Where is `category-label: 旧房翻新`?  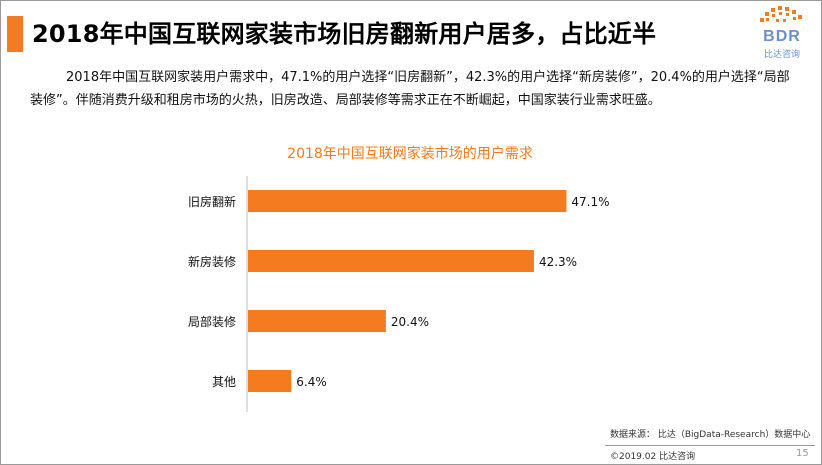
category-label: 旧房翻新 is located at coordinates (212, 201).